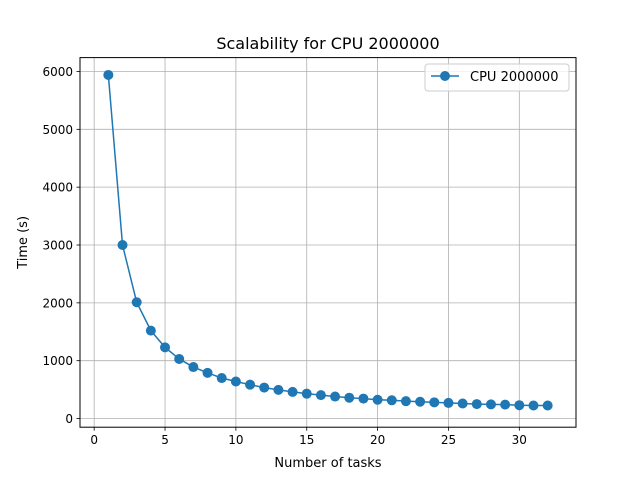 The width and height of the screenshot is (640, 480). I want to click on legend: CPU 2000000, so click(497, 77).